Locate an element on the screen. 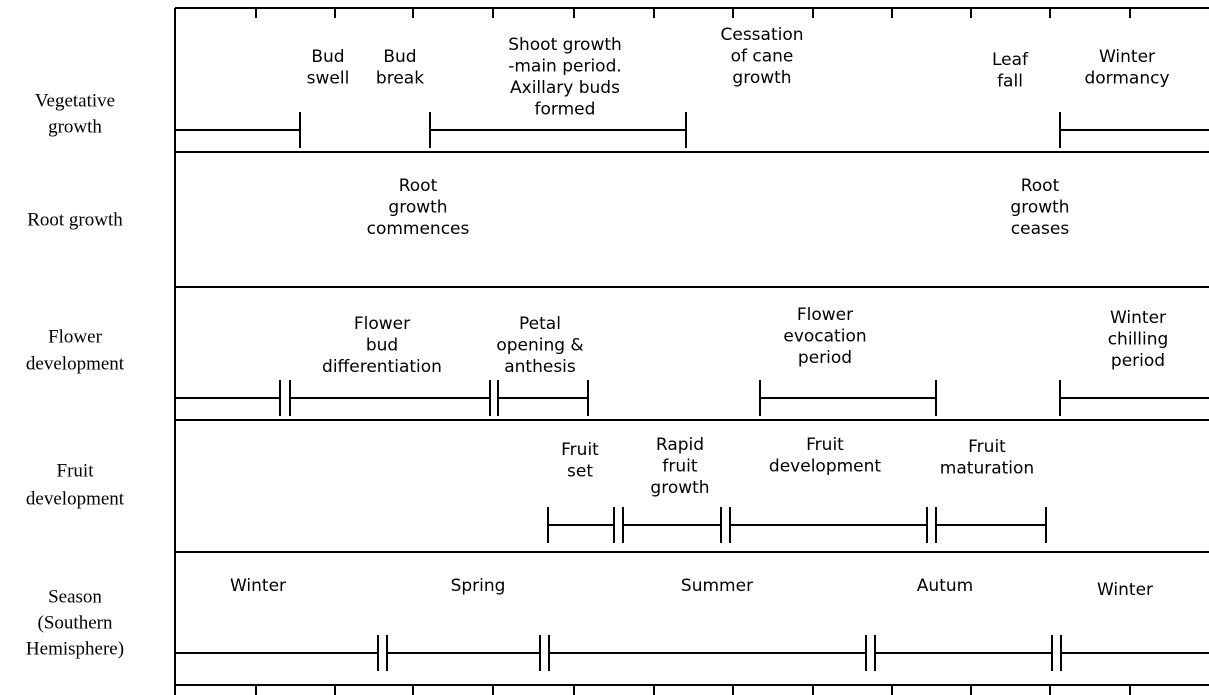 This screenshot has width=1209, height=695. row-label: Season is located at coordinates (75, 596).